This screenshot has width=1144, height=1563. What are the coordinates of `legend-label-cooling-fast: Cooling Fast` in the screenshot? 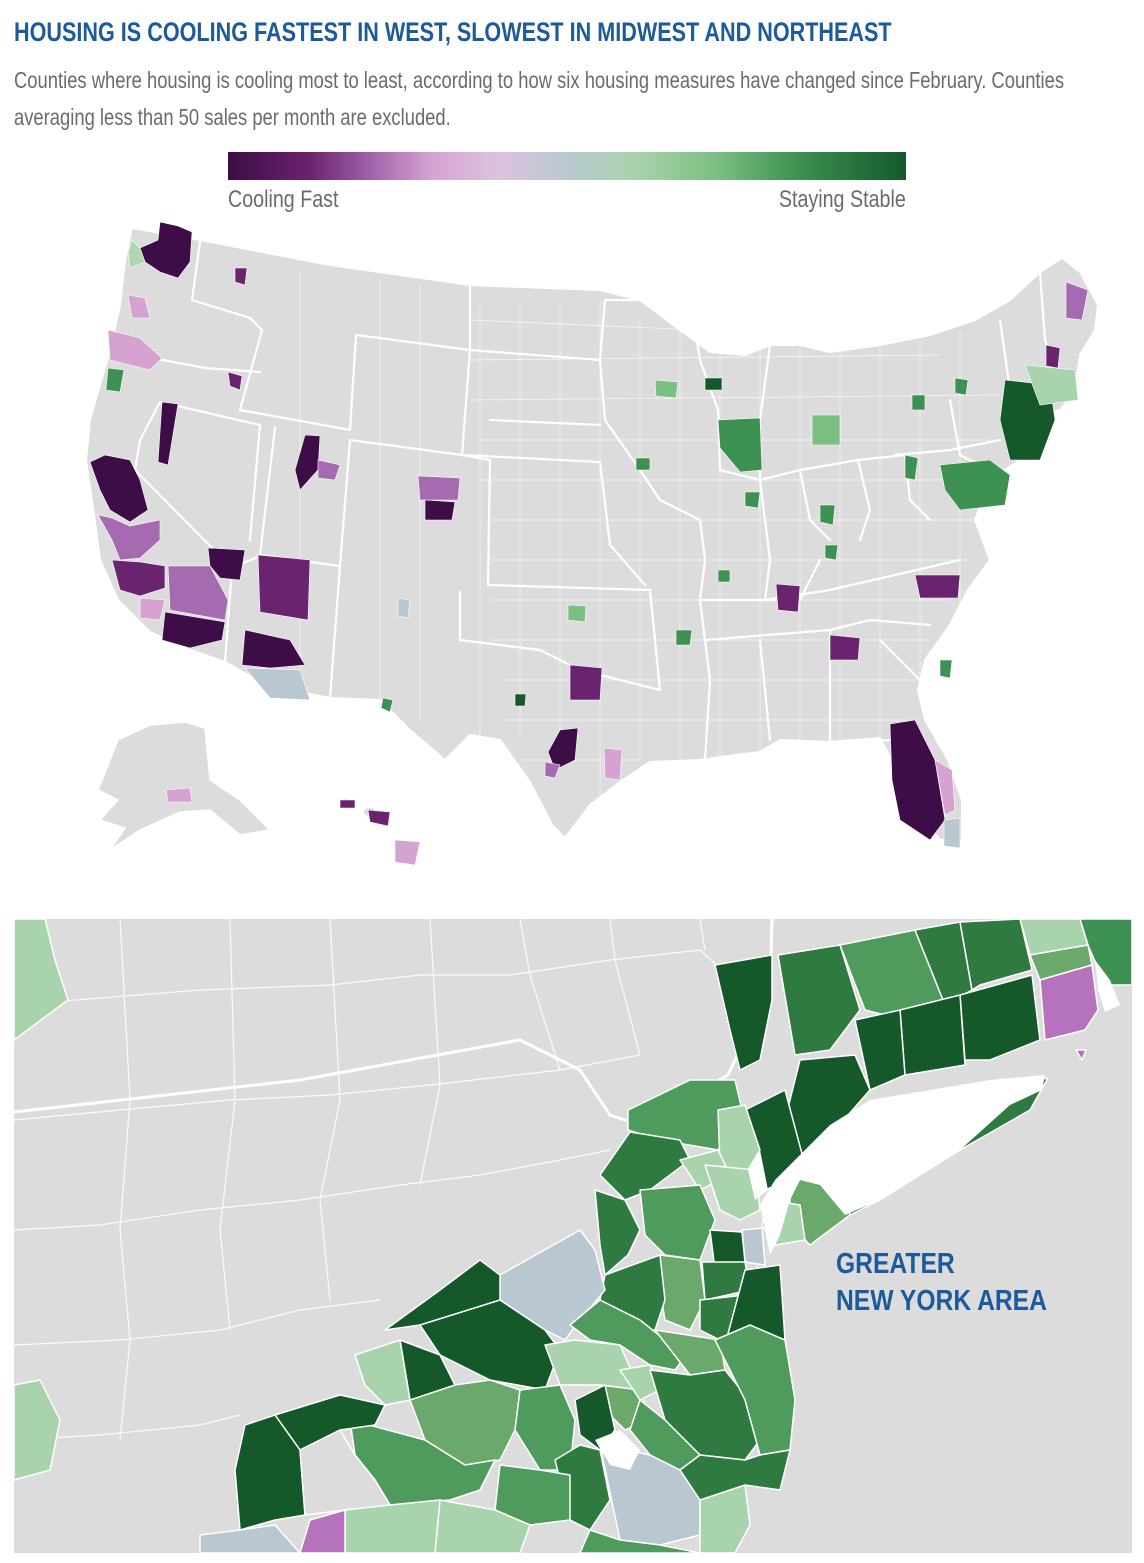 It's located at (283, 199).